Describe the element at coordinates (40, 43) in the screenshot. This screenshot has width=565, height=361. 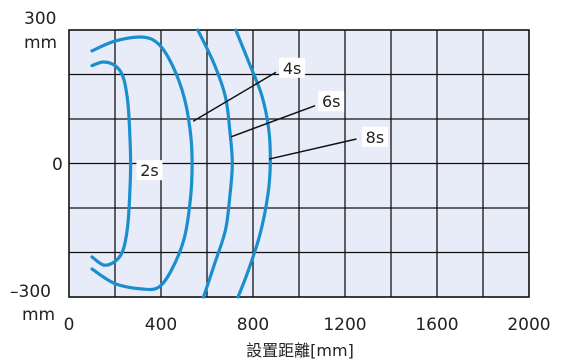
I see `y-tick-unit-top: mm` at that location.